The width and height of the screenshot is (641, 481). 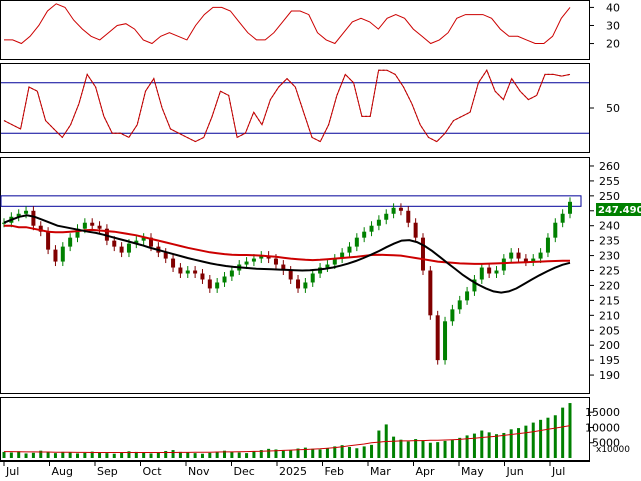 I want to click on price-tick-label: 235, so click(x=609, y=241).